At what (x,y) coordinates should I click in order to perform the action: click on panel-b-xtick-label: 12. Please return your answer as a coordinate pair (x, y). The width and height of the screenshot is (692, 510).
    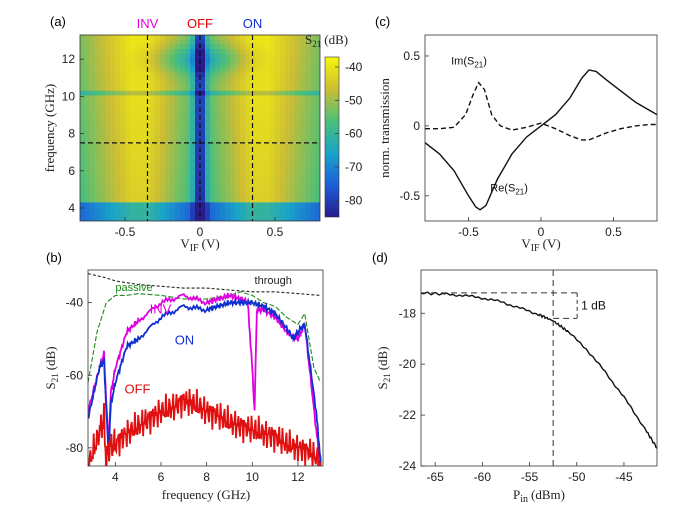
    Looking at the image, I should click on (298, 477).